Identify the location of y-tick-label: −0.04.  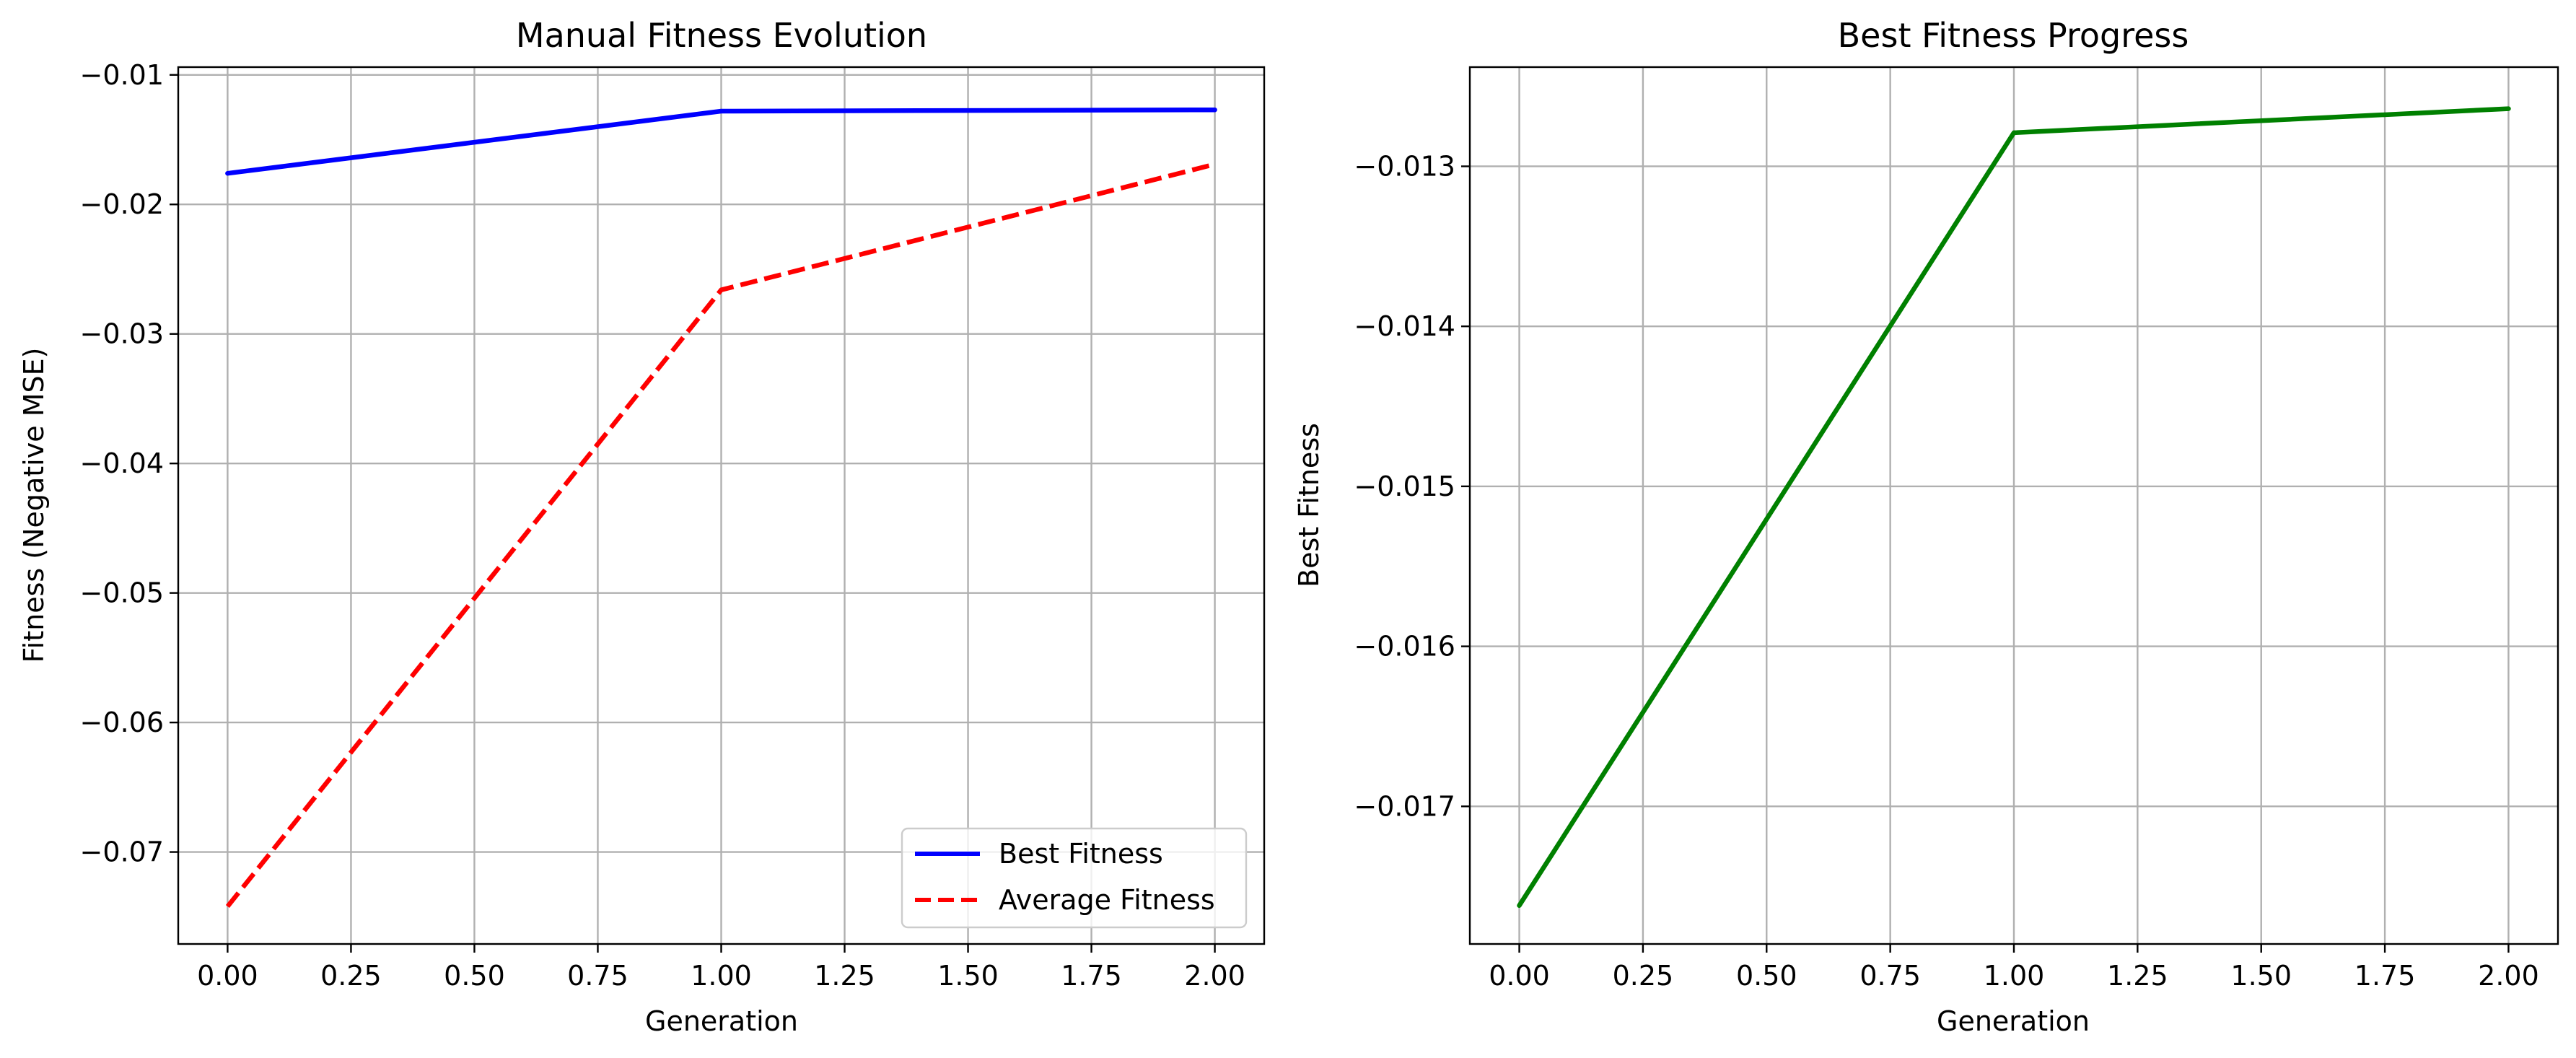
(122, 463).